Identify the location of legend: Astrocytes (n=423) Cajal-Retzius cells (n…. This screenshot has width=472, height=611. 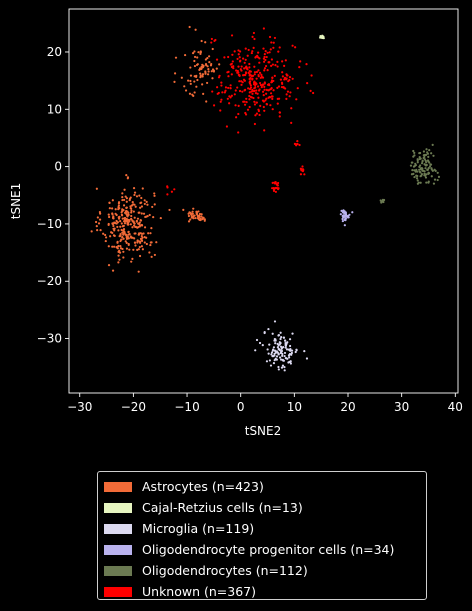
(262, 535).